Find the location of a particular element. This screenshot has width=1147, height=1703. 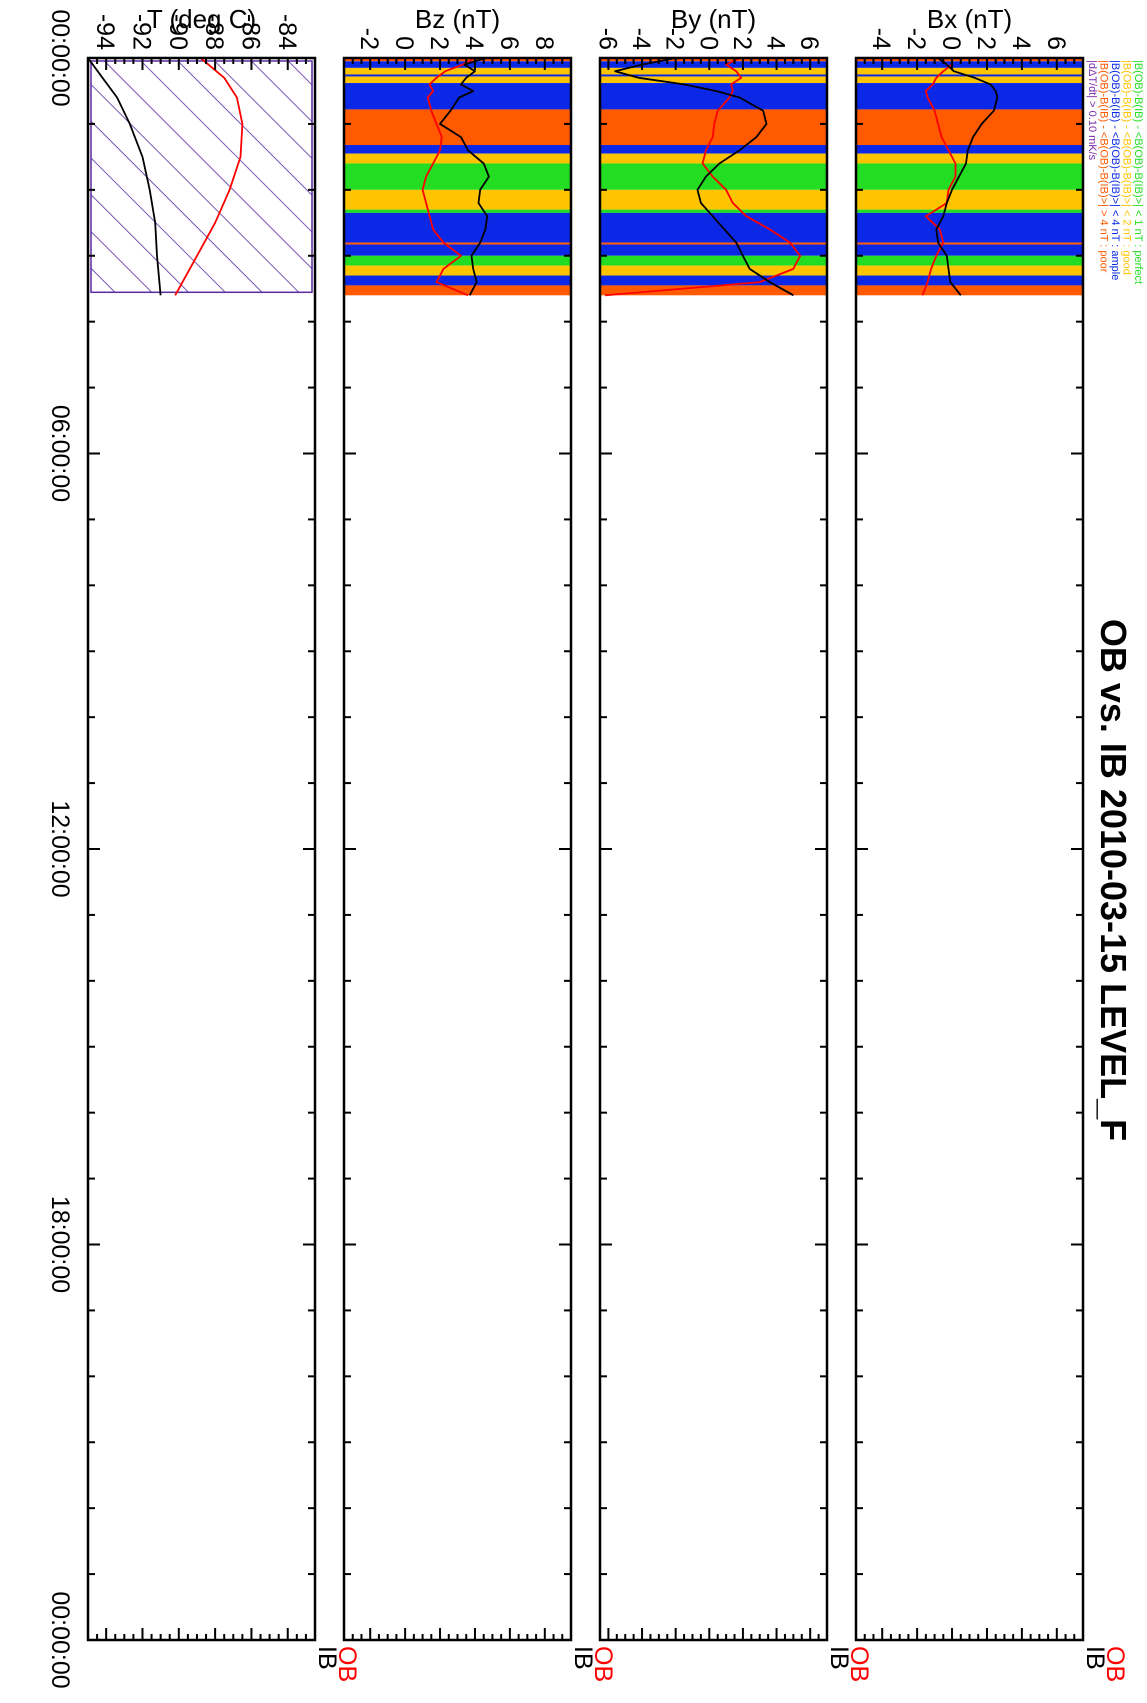

hatched-interval is located at coordinates (201, 177).